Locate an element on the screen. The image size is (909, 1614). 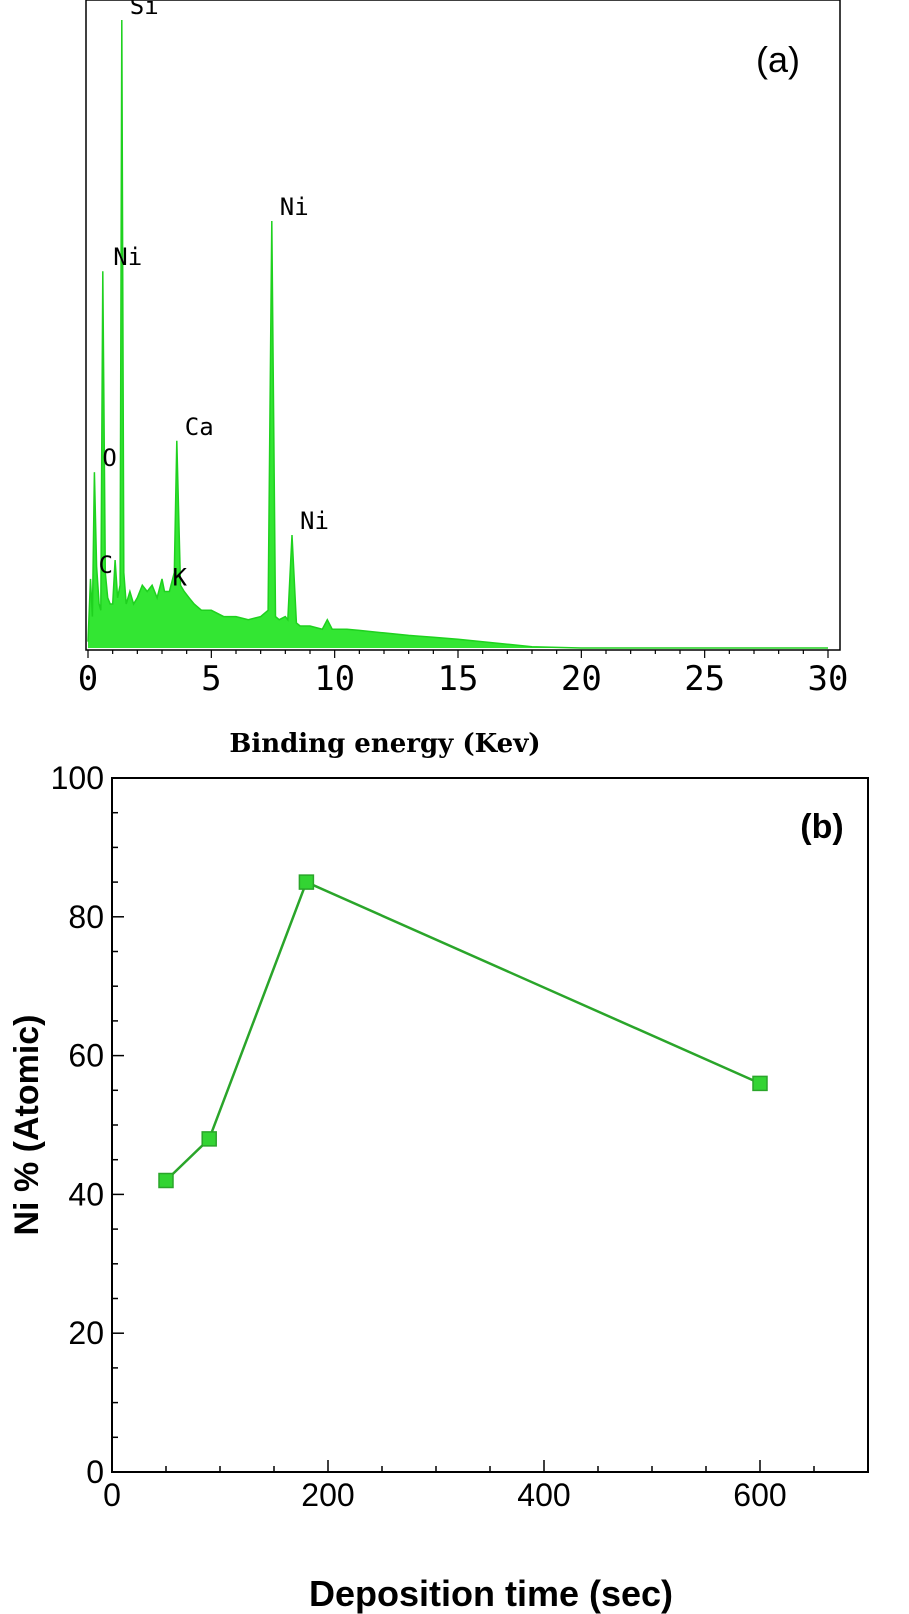
x-tick-label-20: 20 is located at coordinates (581, 679).